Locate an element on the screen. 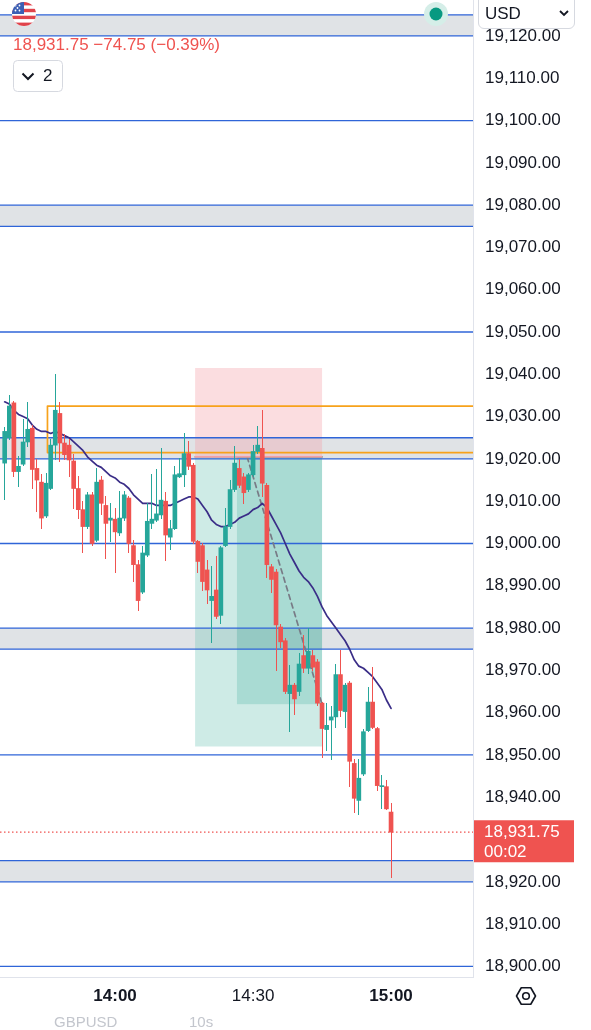 Image resolution: width=591 pixels, height=1030 pixels. y-tick-label: 18,910.00 is located at coordinates (523, 923).